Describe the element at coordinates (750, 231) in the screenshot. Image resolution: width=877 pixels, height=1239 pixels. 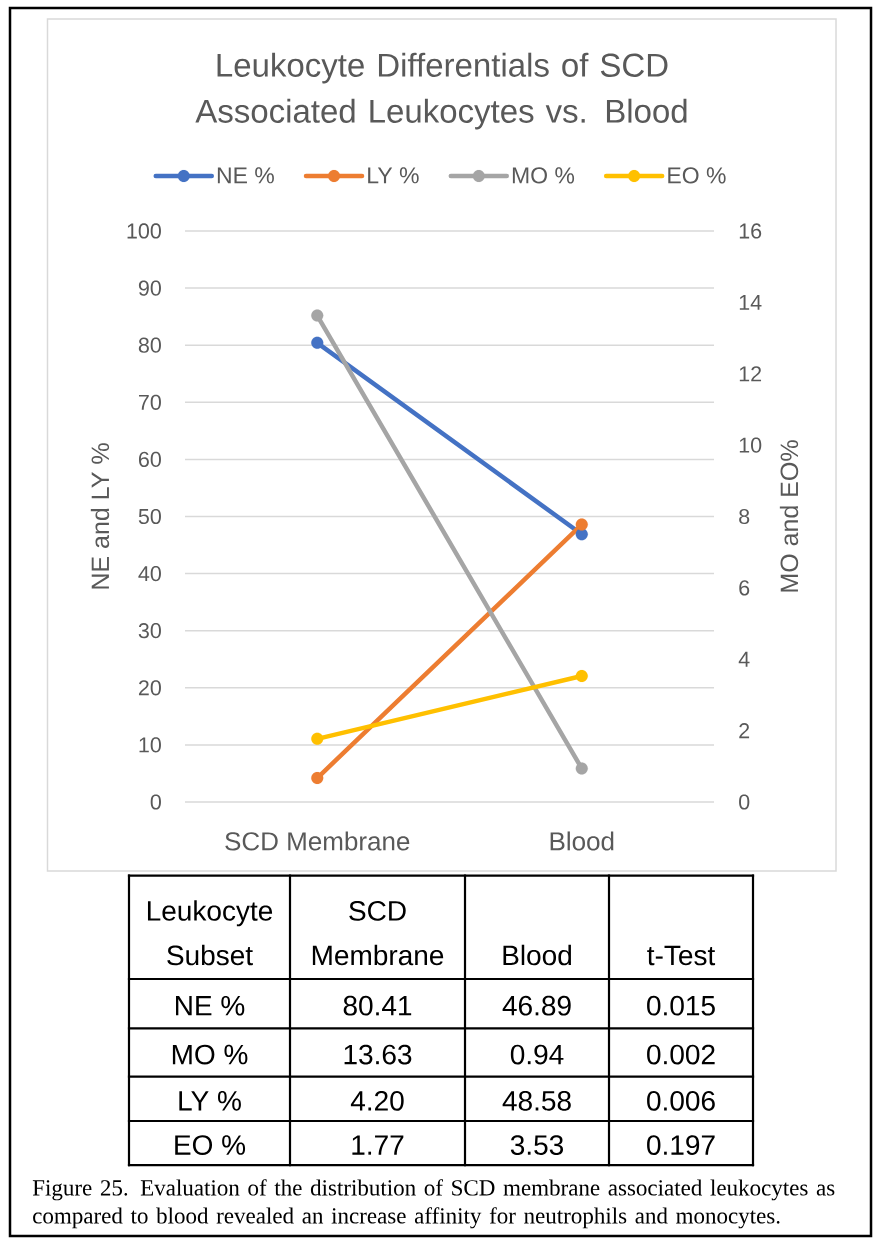
I see `y2-tick-label: 16` at that location.